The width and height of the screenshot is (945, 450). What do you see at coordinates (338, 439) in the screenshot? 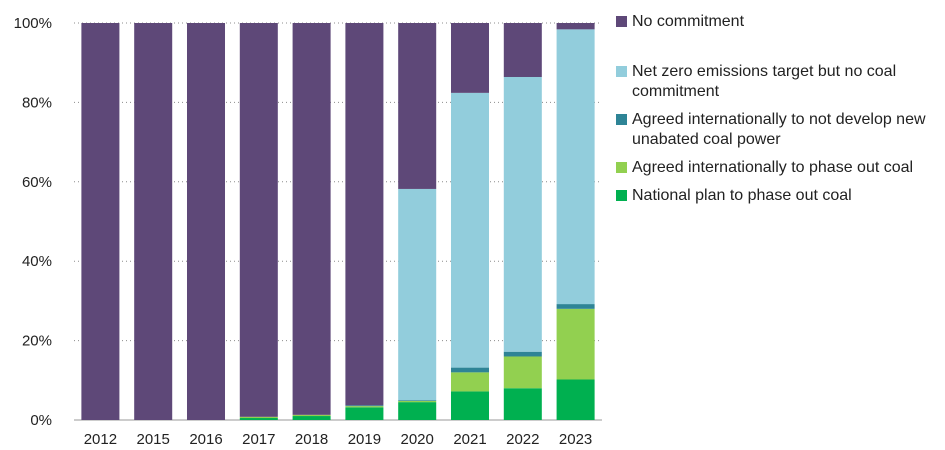
I see `x-axis-ticks: 2012 2015 2016 2017 2018 2019 2020 2021 2022 2023` at bounding box center [338, 439].